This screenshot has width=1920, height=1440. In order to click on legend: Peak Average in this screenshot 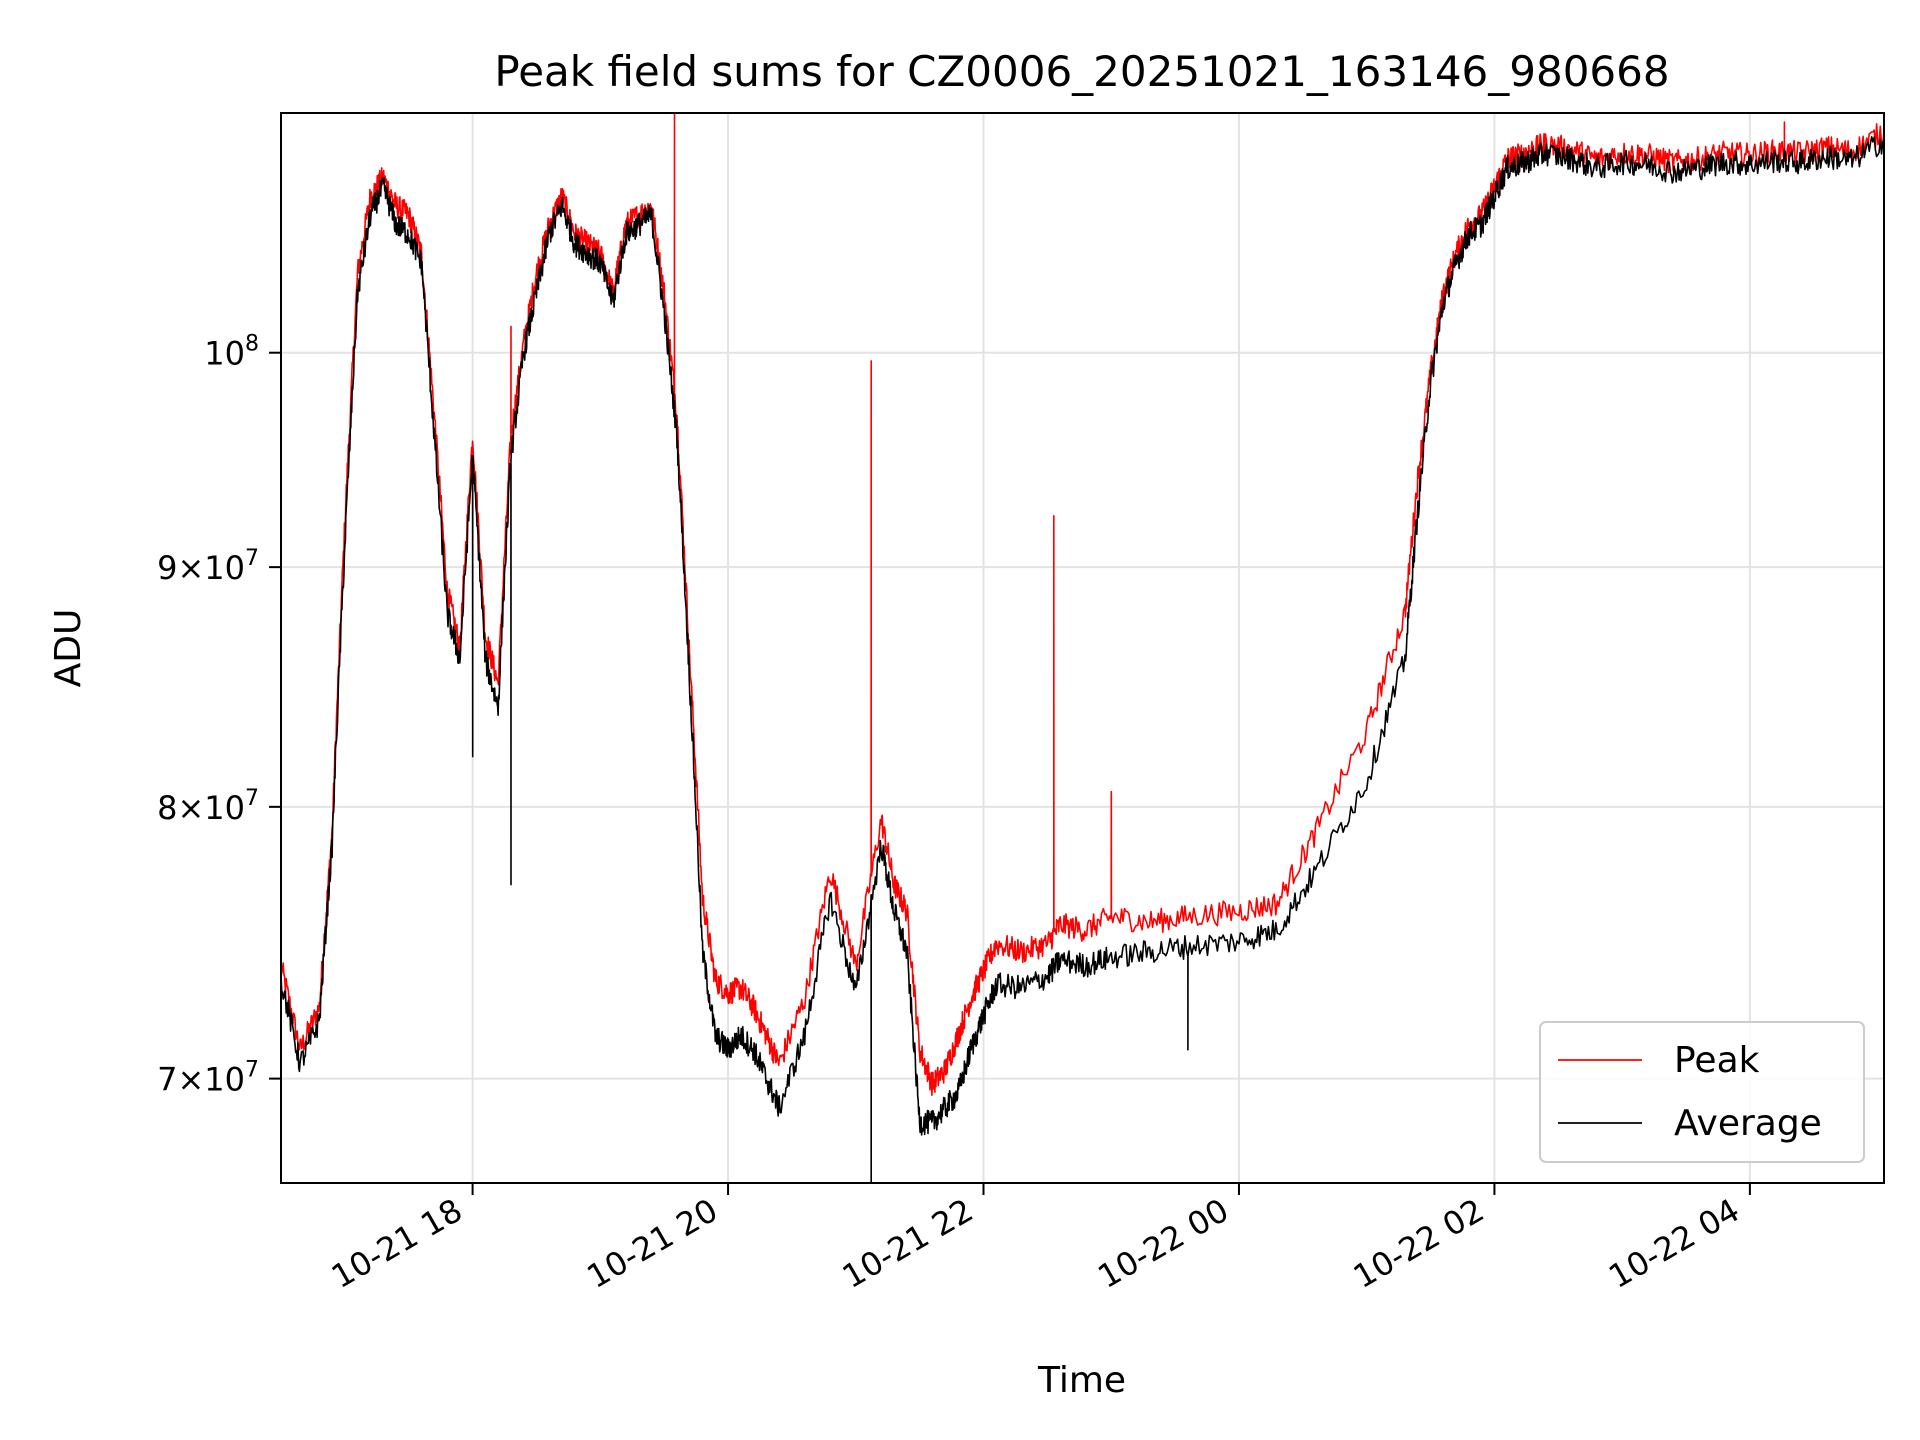, I will do `click(1702, 1092)`.